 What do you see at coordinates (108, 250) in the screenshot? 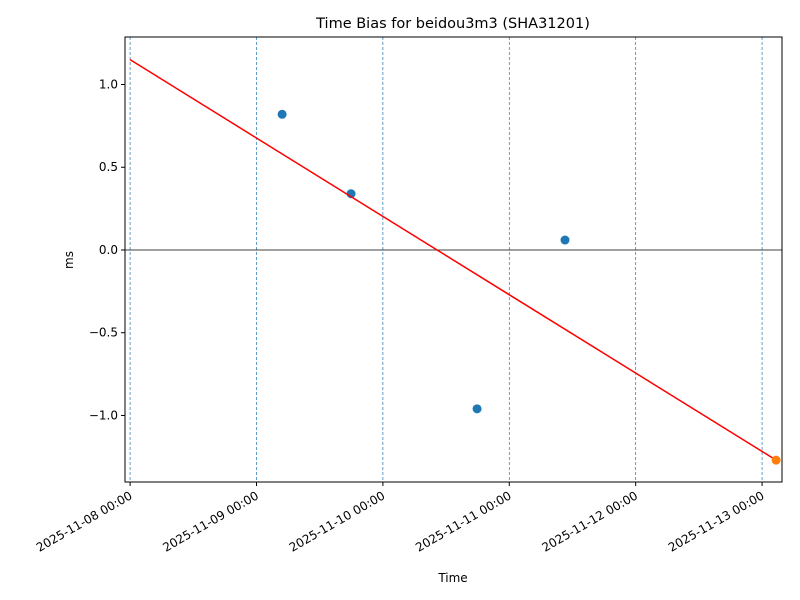
I see `y-tick-label: 0.0` at bounding box center [108, 250].